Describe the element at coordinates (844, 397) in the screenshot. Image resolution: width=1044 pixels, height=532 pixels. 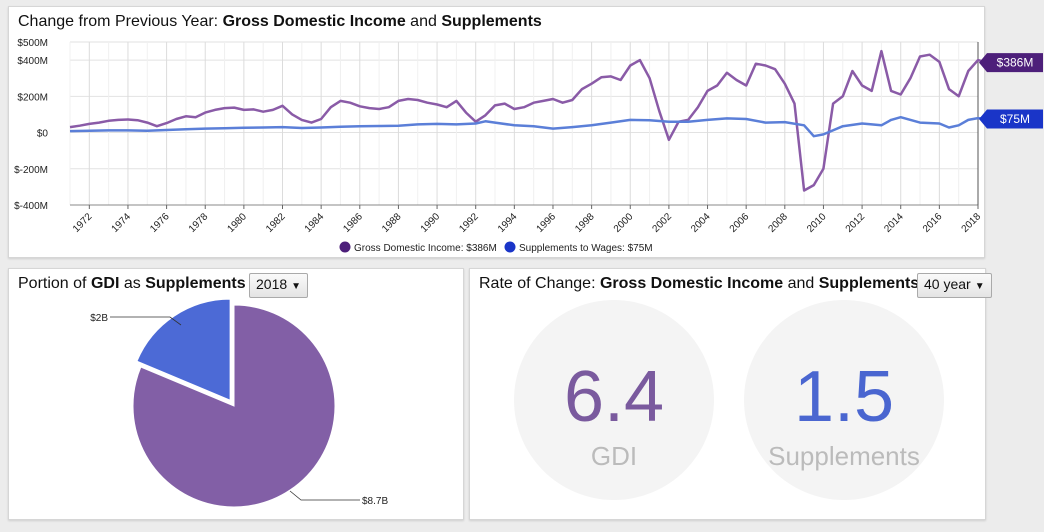
I see `supp-rate-value: 1.5` at that location.